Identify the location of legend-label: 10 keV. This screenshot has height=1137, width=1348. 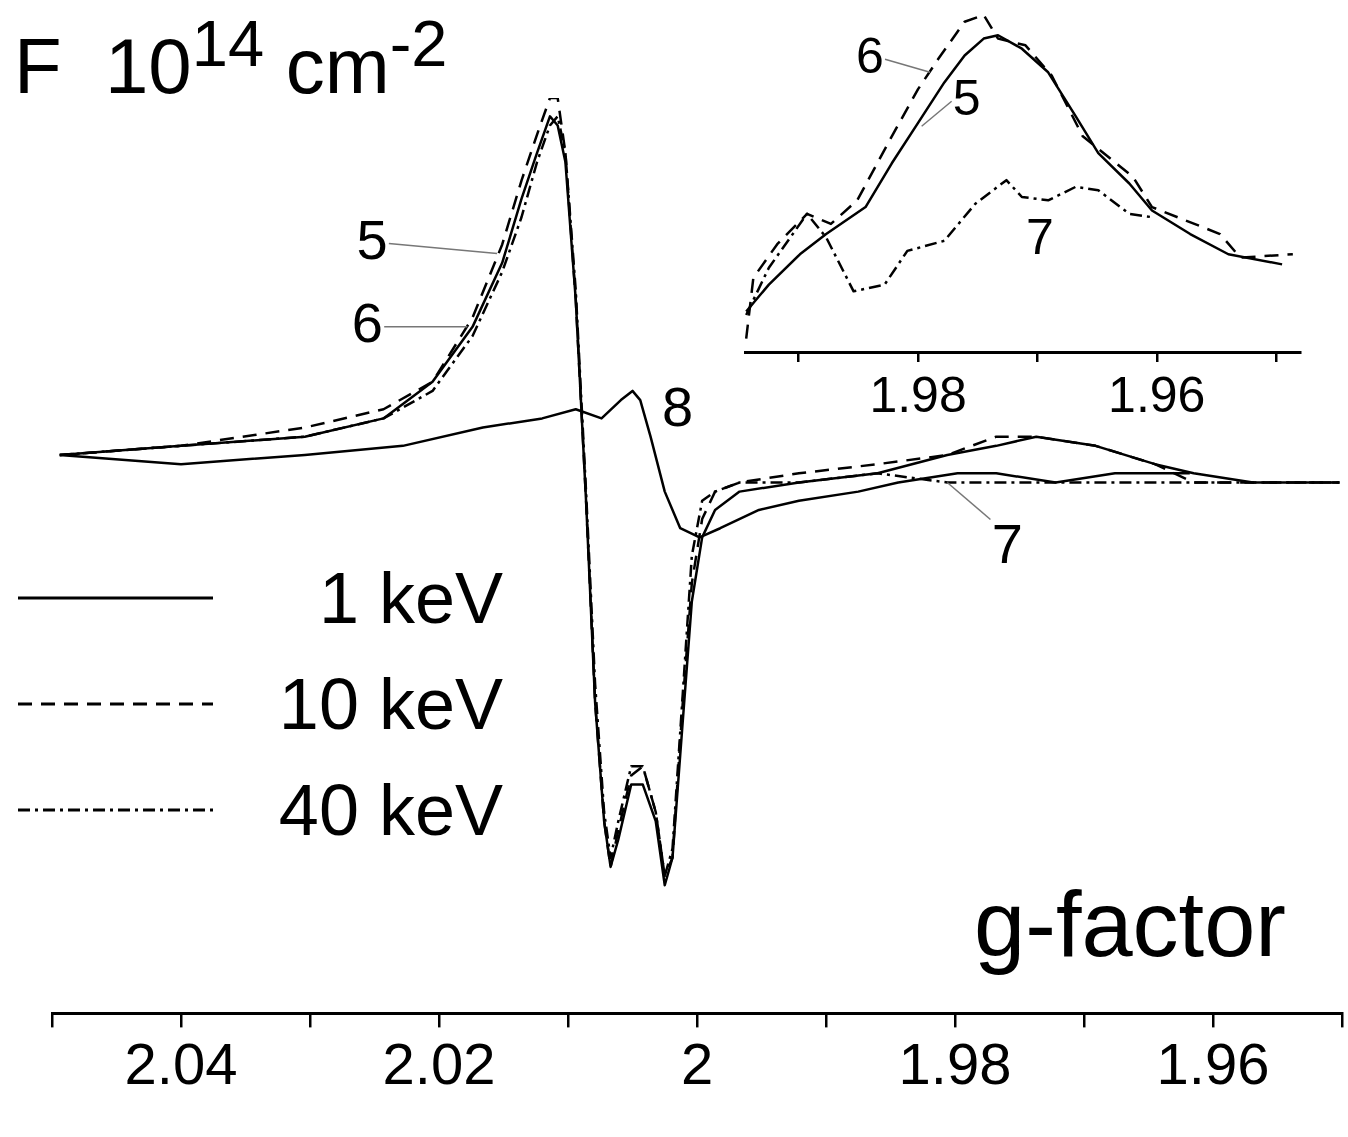
(390, 704).